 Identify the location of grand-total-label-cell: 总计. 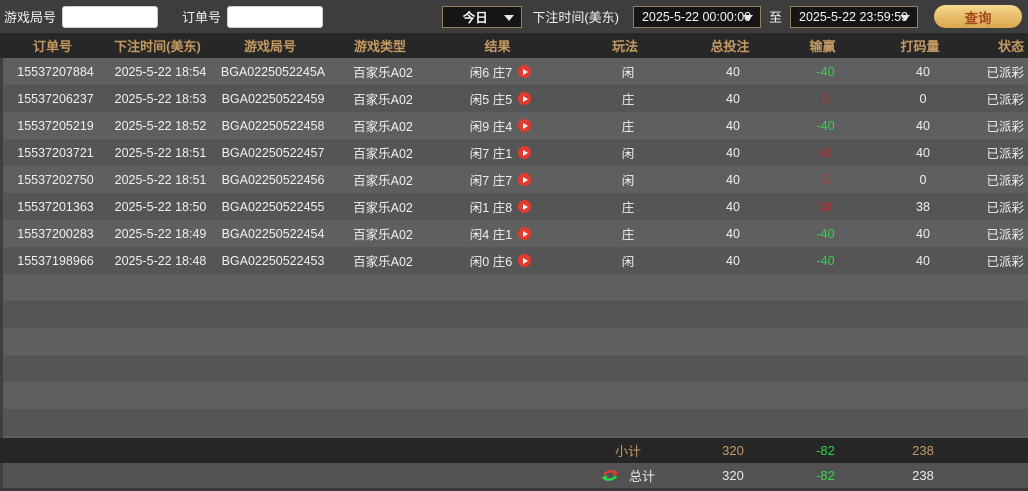
(628, 475).